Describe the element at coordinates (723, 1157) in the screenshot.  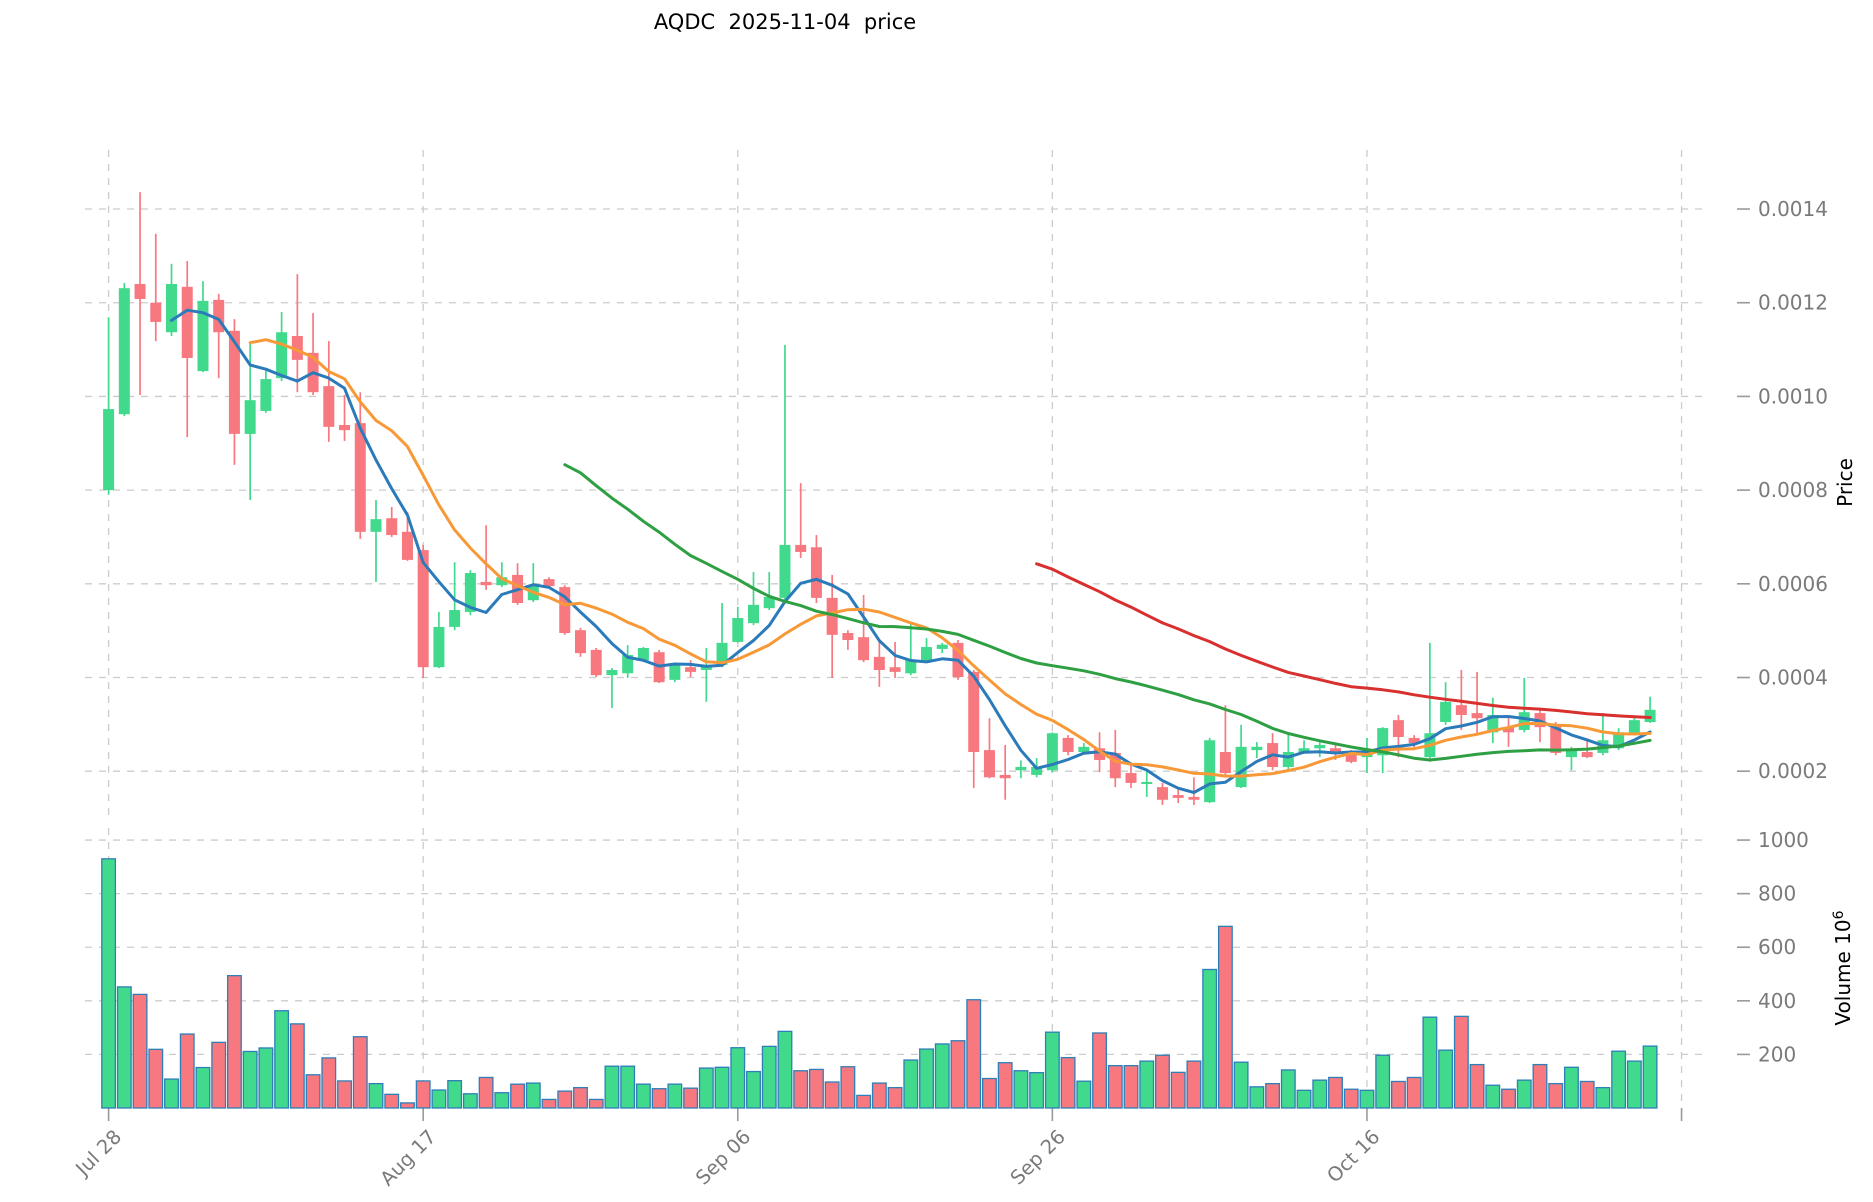
I see `x-tick-label: Sep 06` at that location.